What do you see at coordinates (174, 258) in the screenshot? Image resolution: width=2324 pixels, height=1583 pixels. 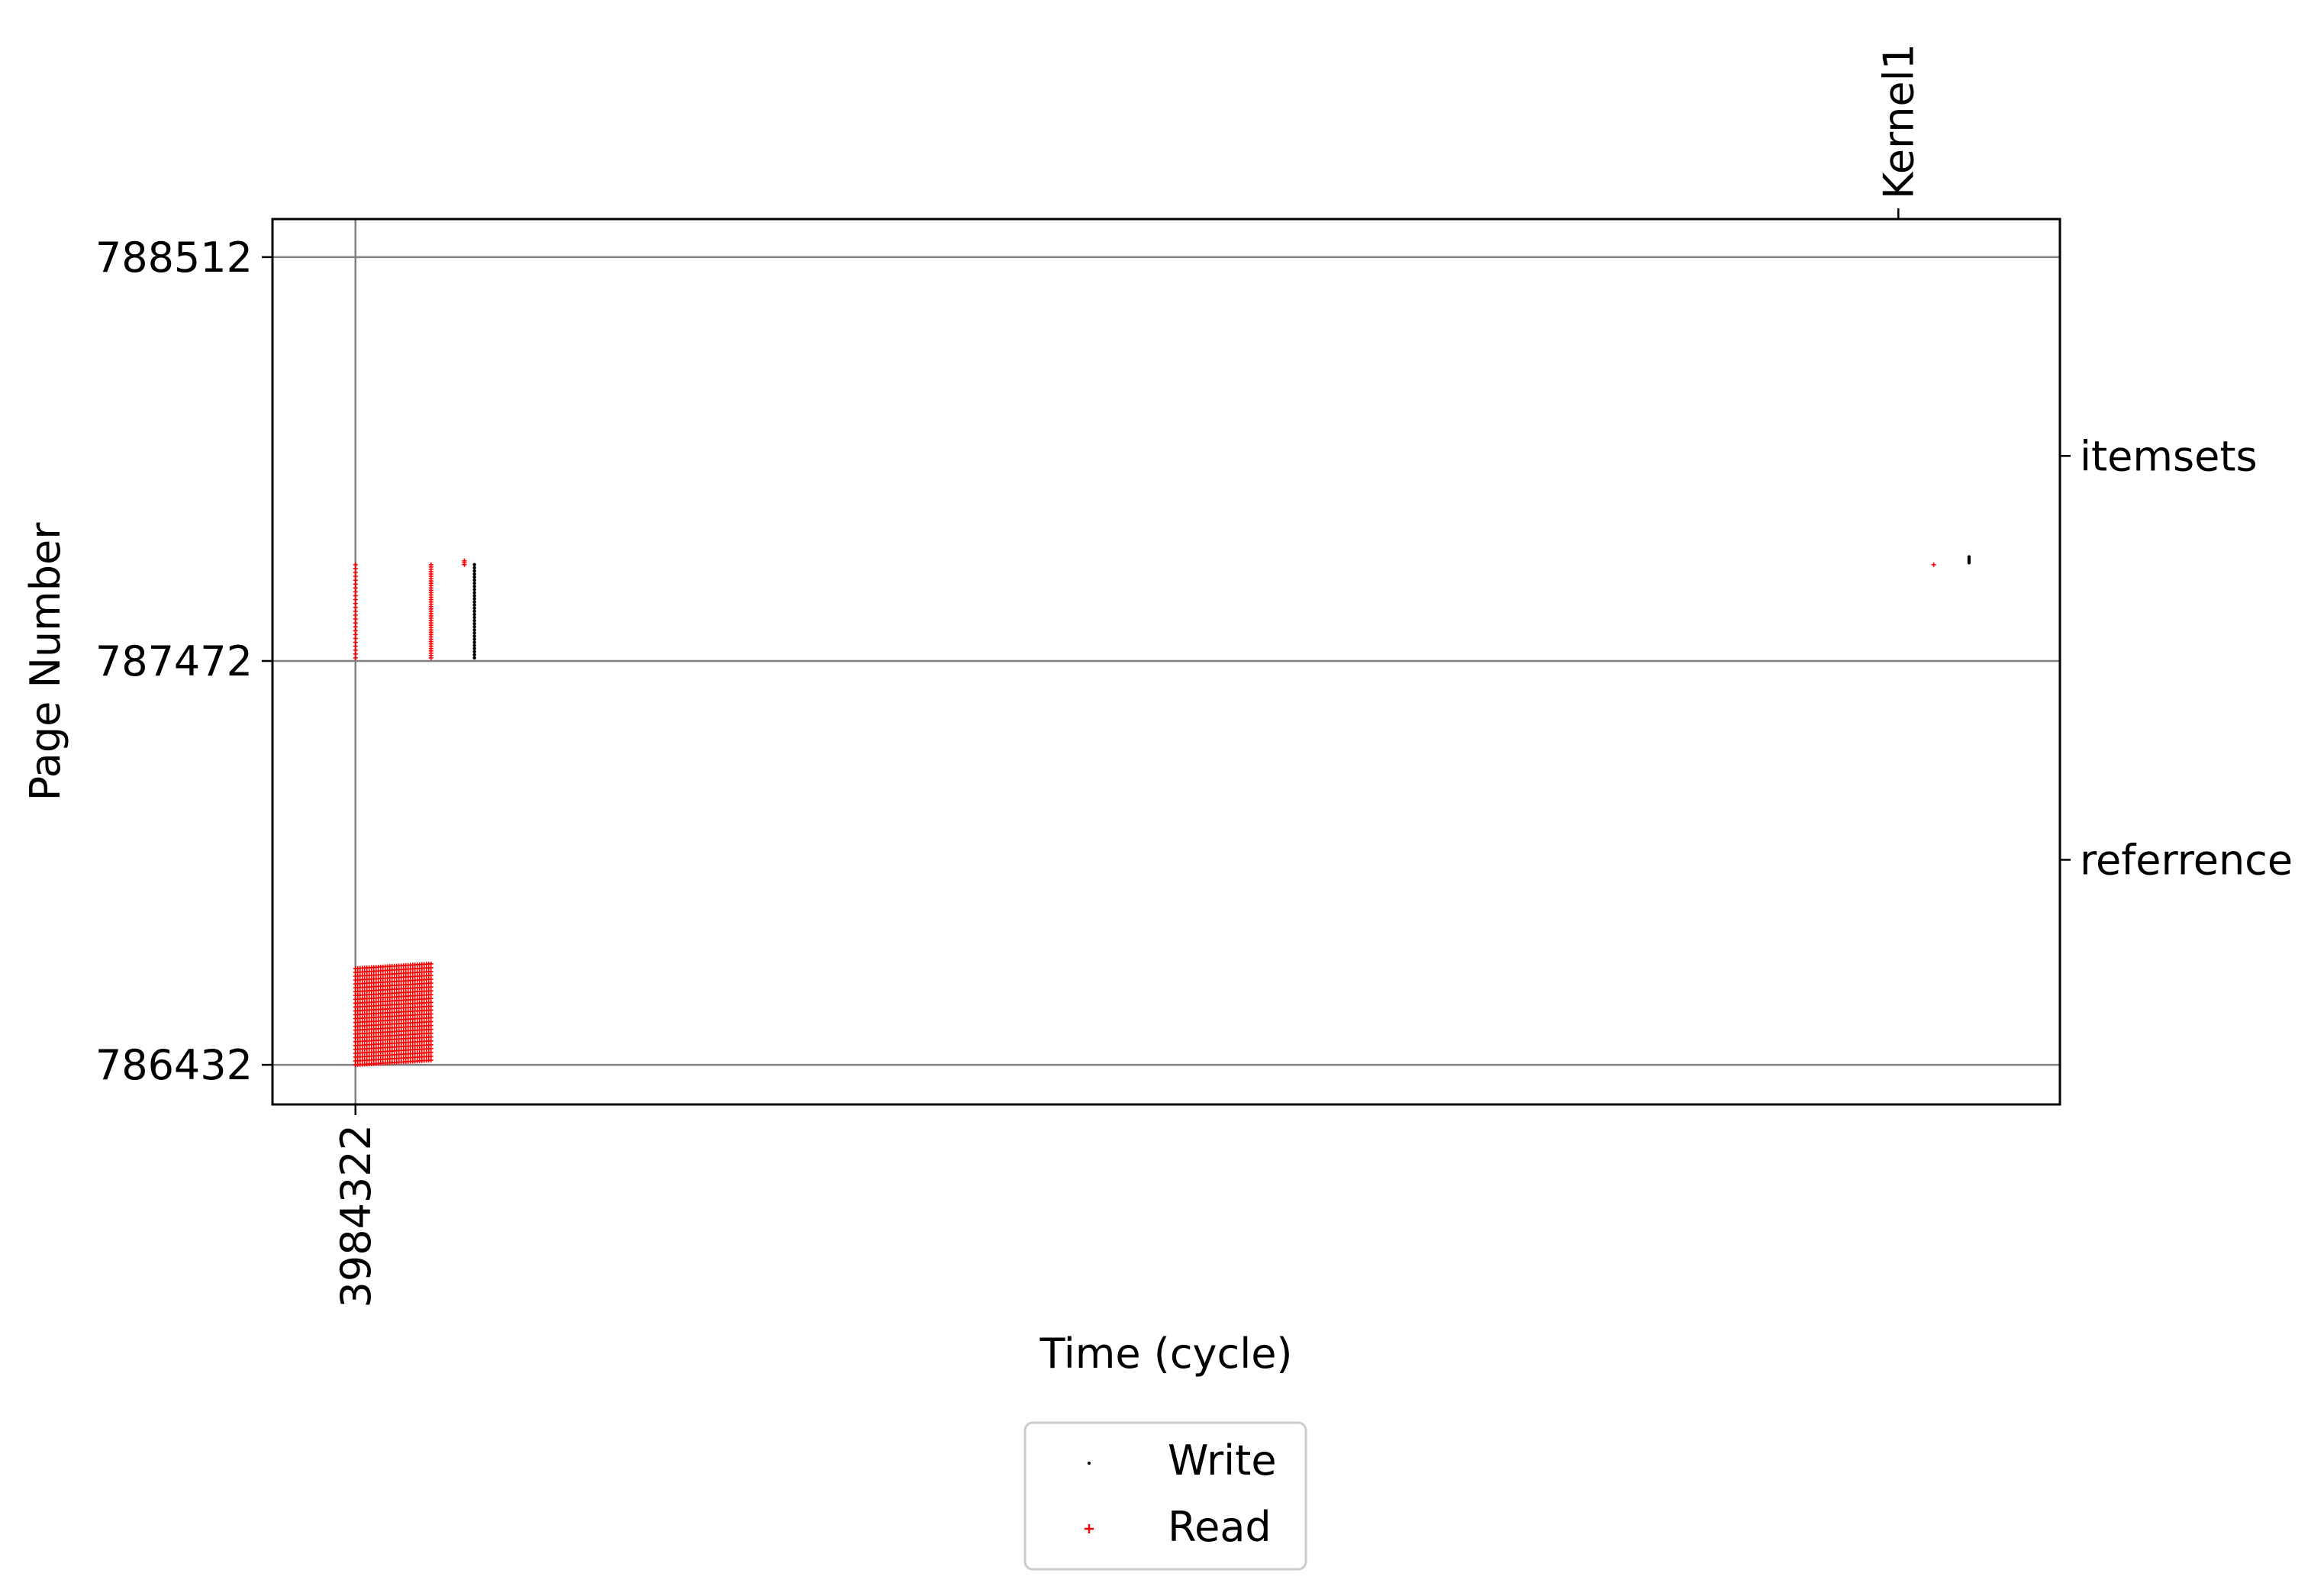 I see `y-tick-label-2: 788512` at bounding box center [174, 258].